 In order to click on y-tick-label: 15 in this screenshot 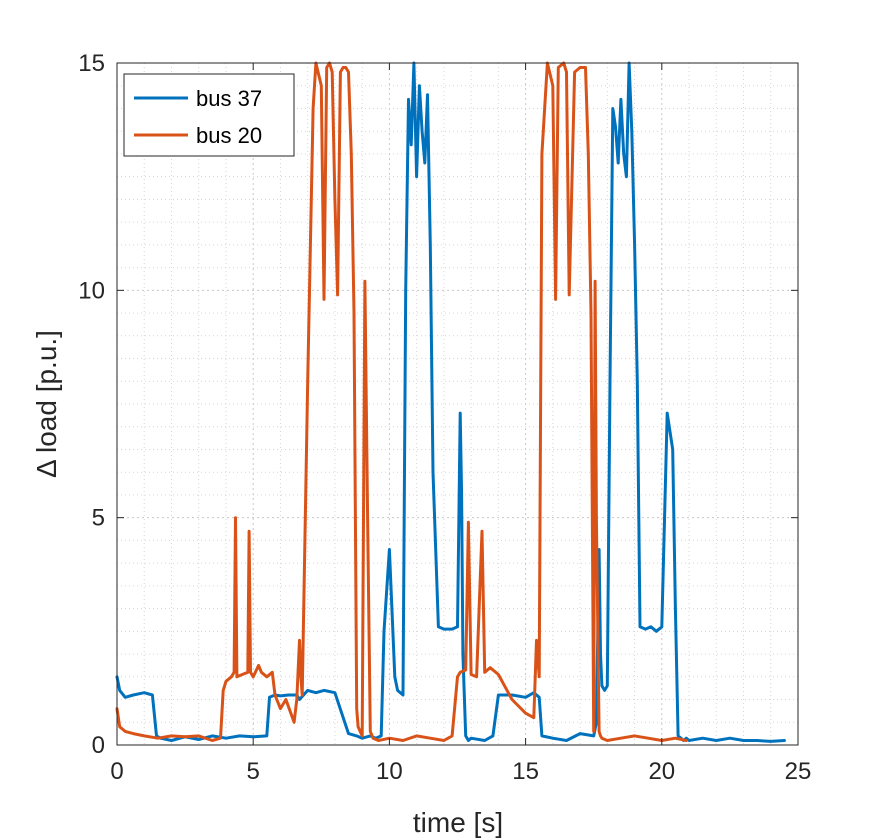, I will do `click(91, 63)`.